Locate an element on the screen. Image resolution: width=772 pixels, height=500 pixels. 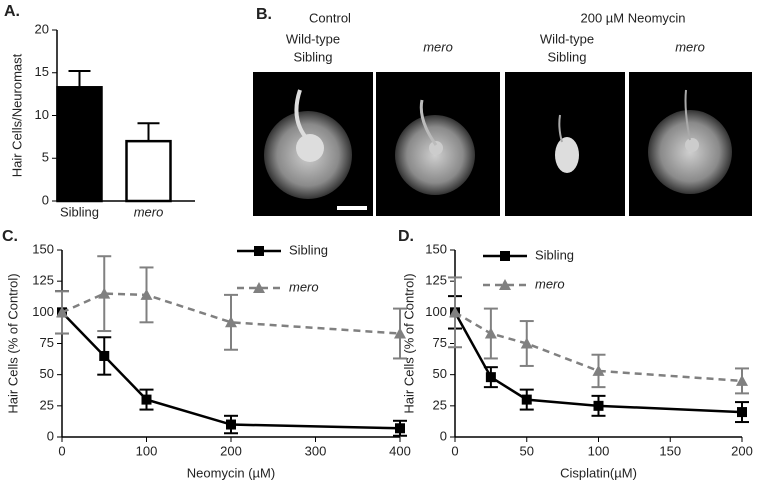
x-tick-label: mero is located at coordinates (149, 211).